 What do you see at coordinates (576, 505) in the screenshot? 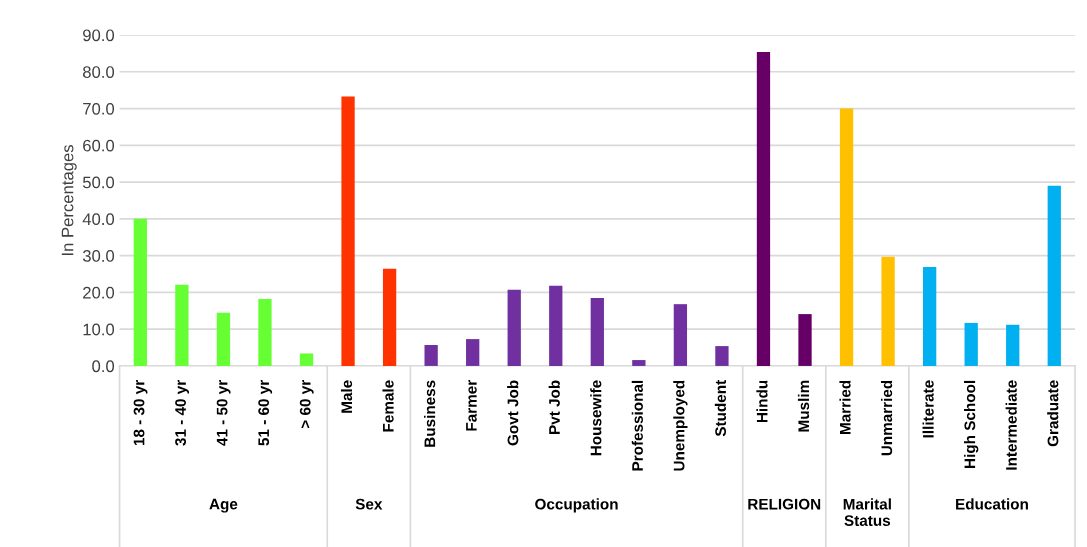
I see `text: Occupation` at bounding box center [576, 505].